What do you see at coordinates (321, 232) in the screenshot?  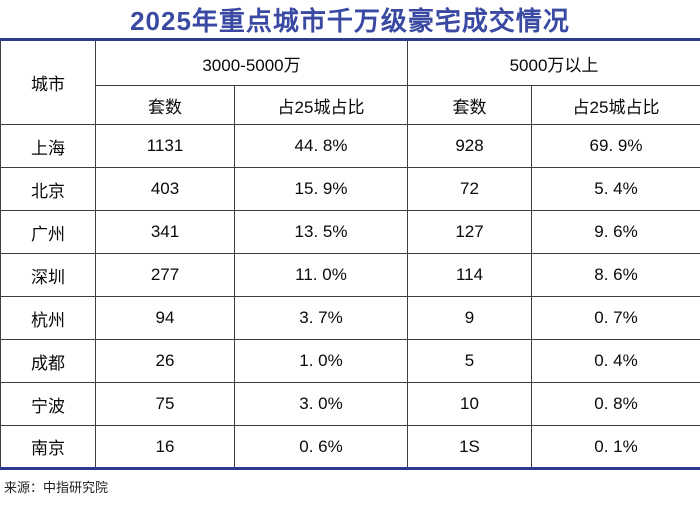 I see `value-cell: 13. 5%` at bounding box center [321, 232].